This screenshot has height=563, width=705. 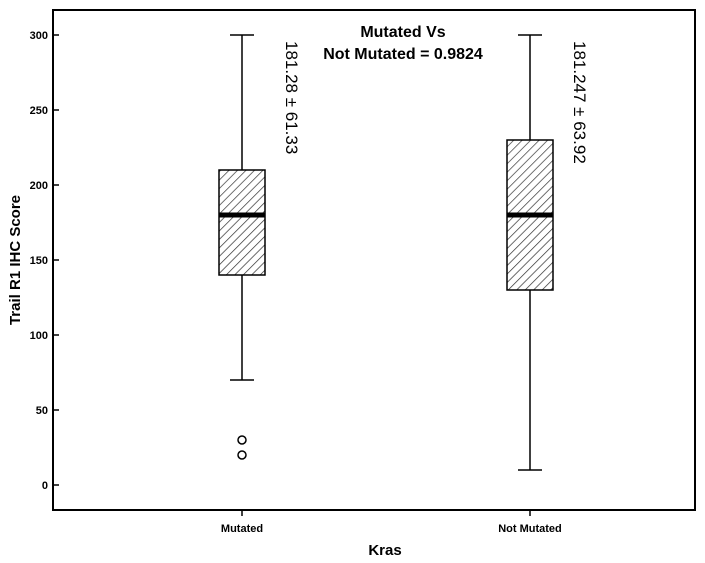 I want to click on y-tick-label: 200, so click(x=39, y=186).